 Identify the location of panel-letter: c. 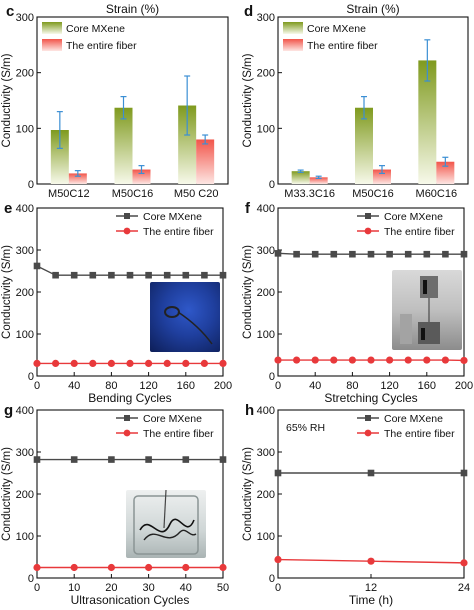
(10, 11).